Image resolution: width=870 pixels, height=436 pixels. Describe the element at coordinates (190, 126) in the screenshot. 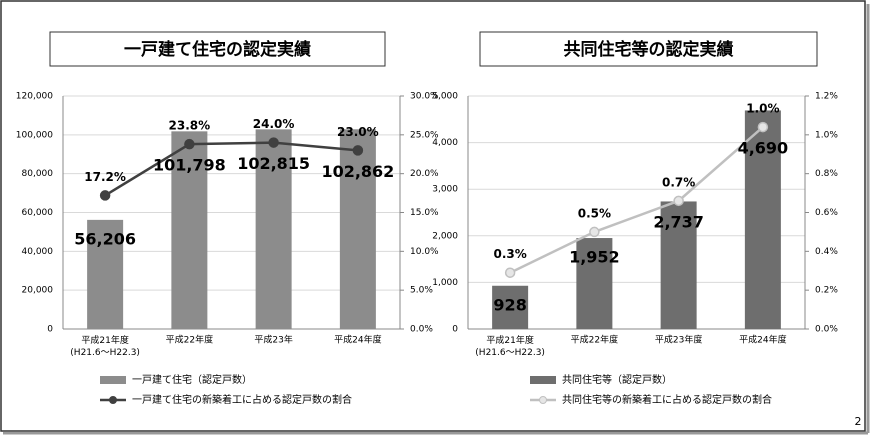

I see `point-label: 23.8%` at that location.